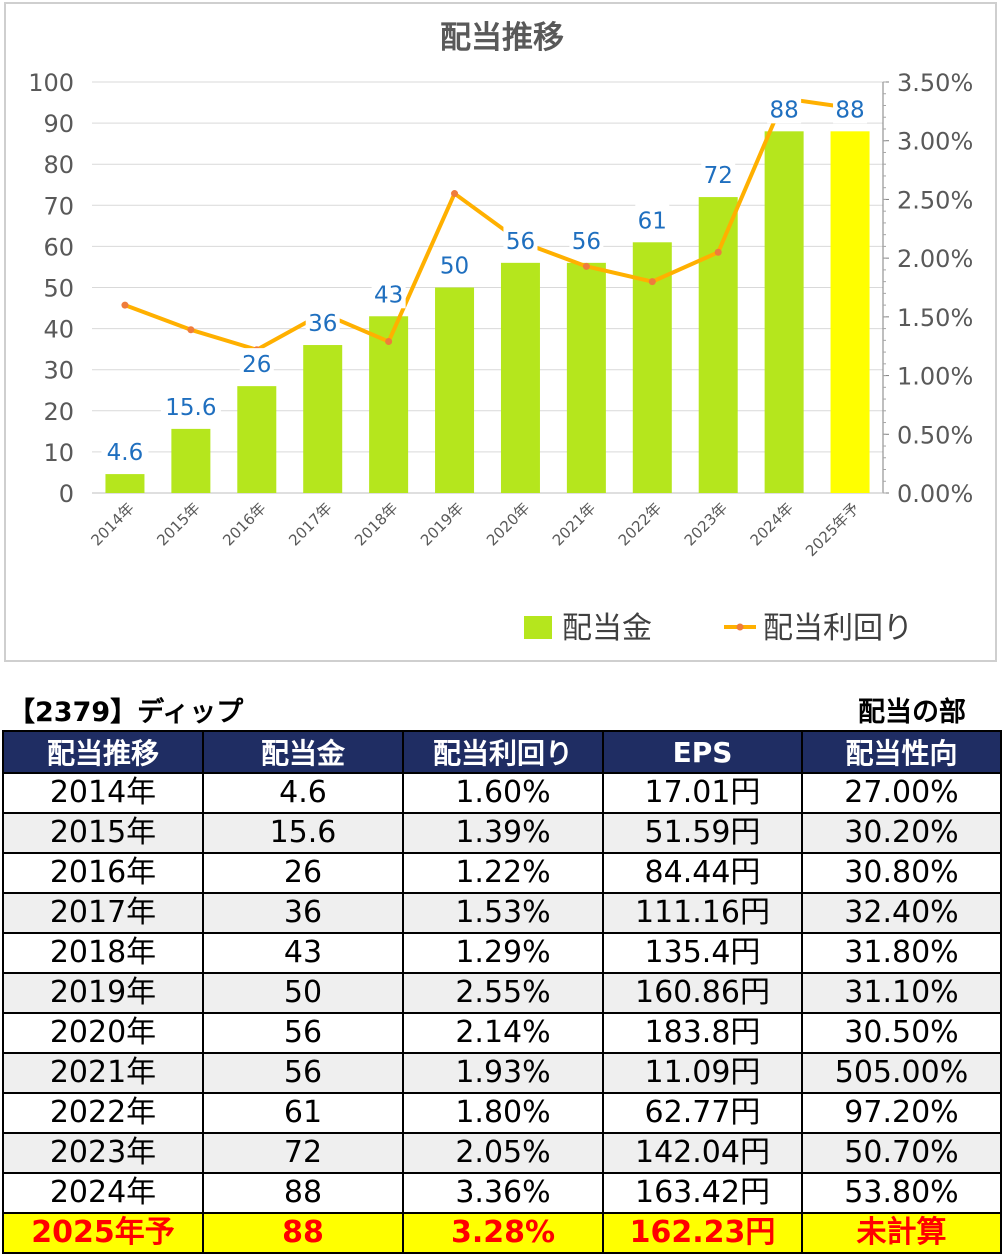  What do you see at coordinates (58, 247) in the screenshot?
I see `y-left-tick-label: 60` at bounding box center [58, 247].